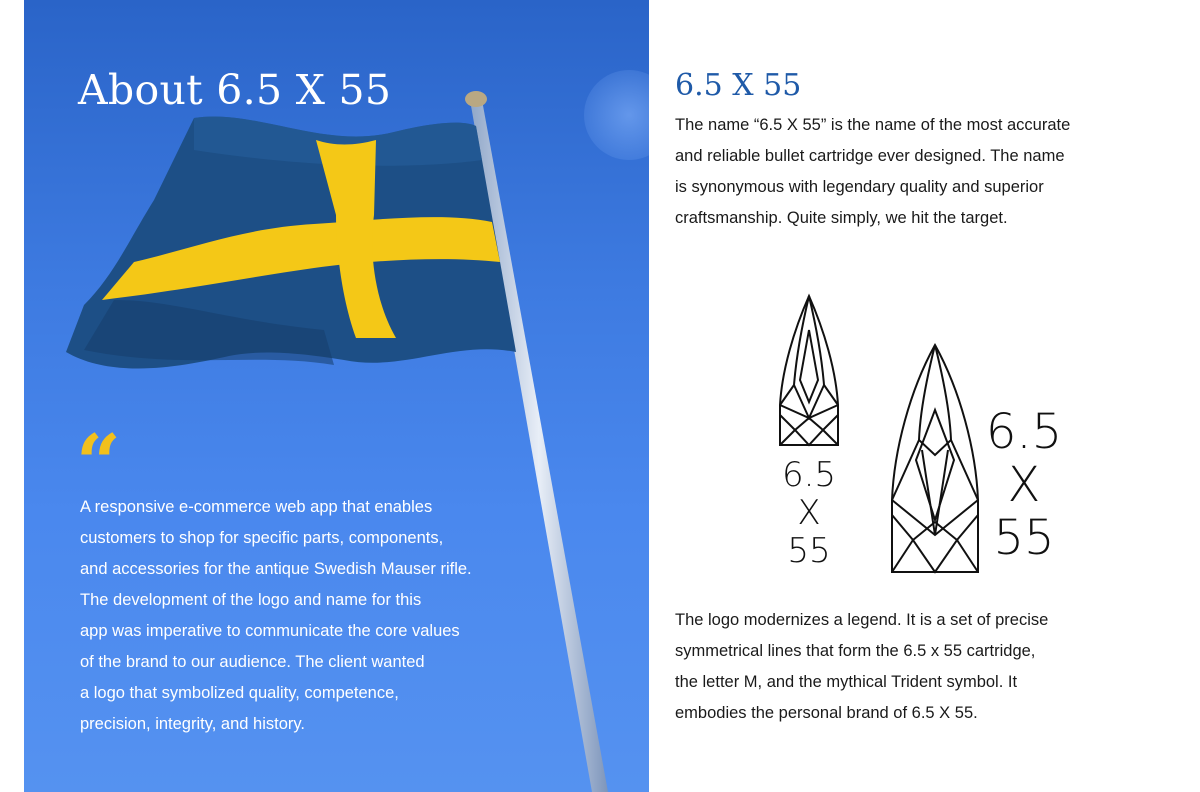 Image resolution: width=1200 pixels, height=792 pixels. I want to click on flag-pole, so click(539, 446).